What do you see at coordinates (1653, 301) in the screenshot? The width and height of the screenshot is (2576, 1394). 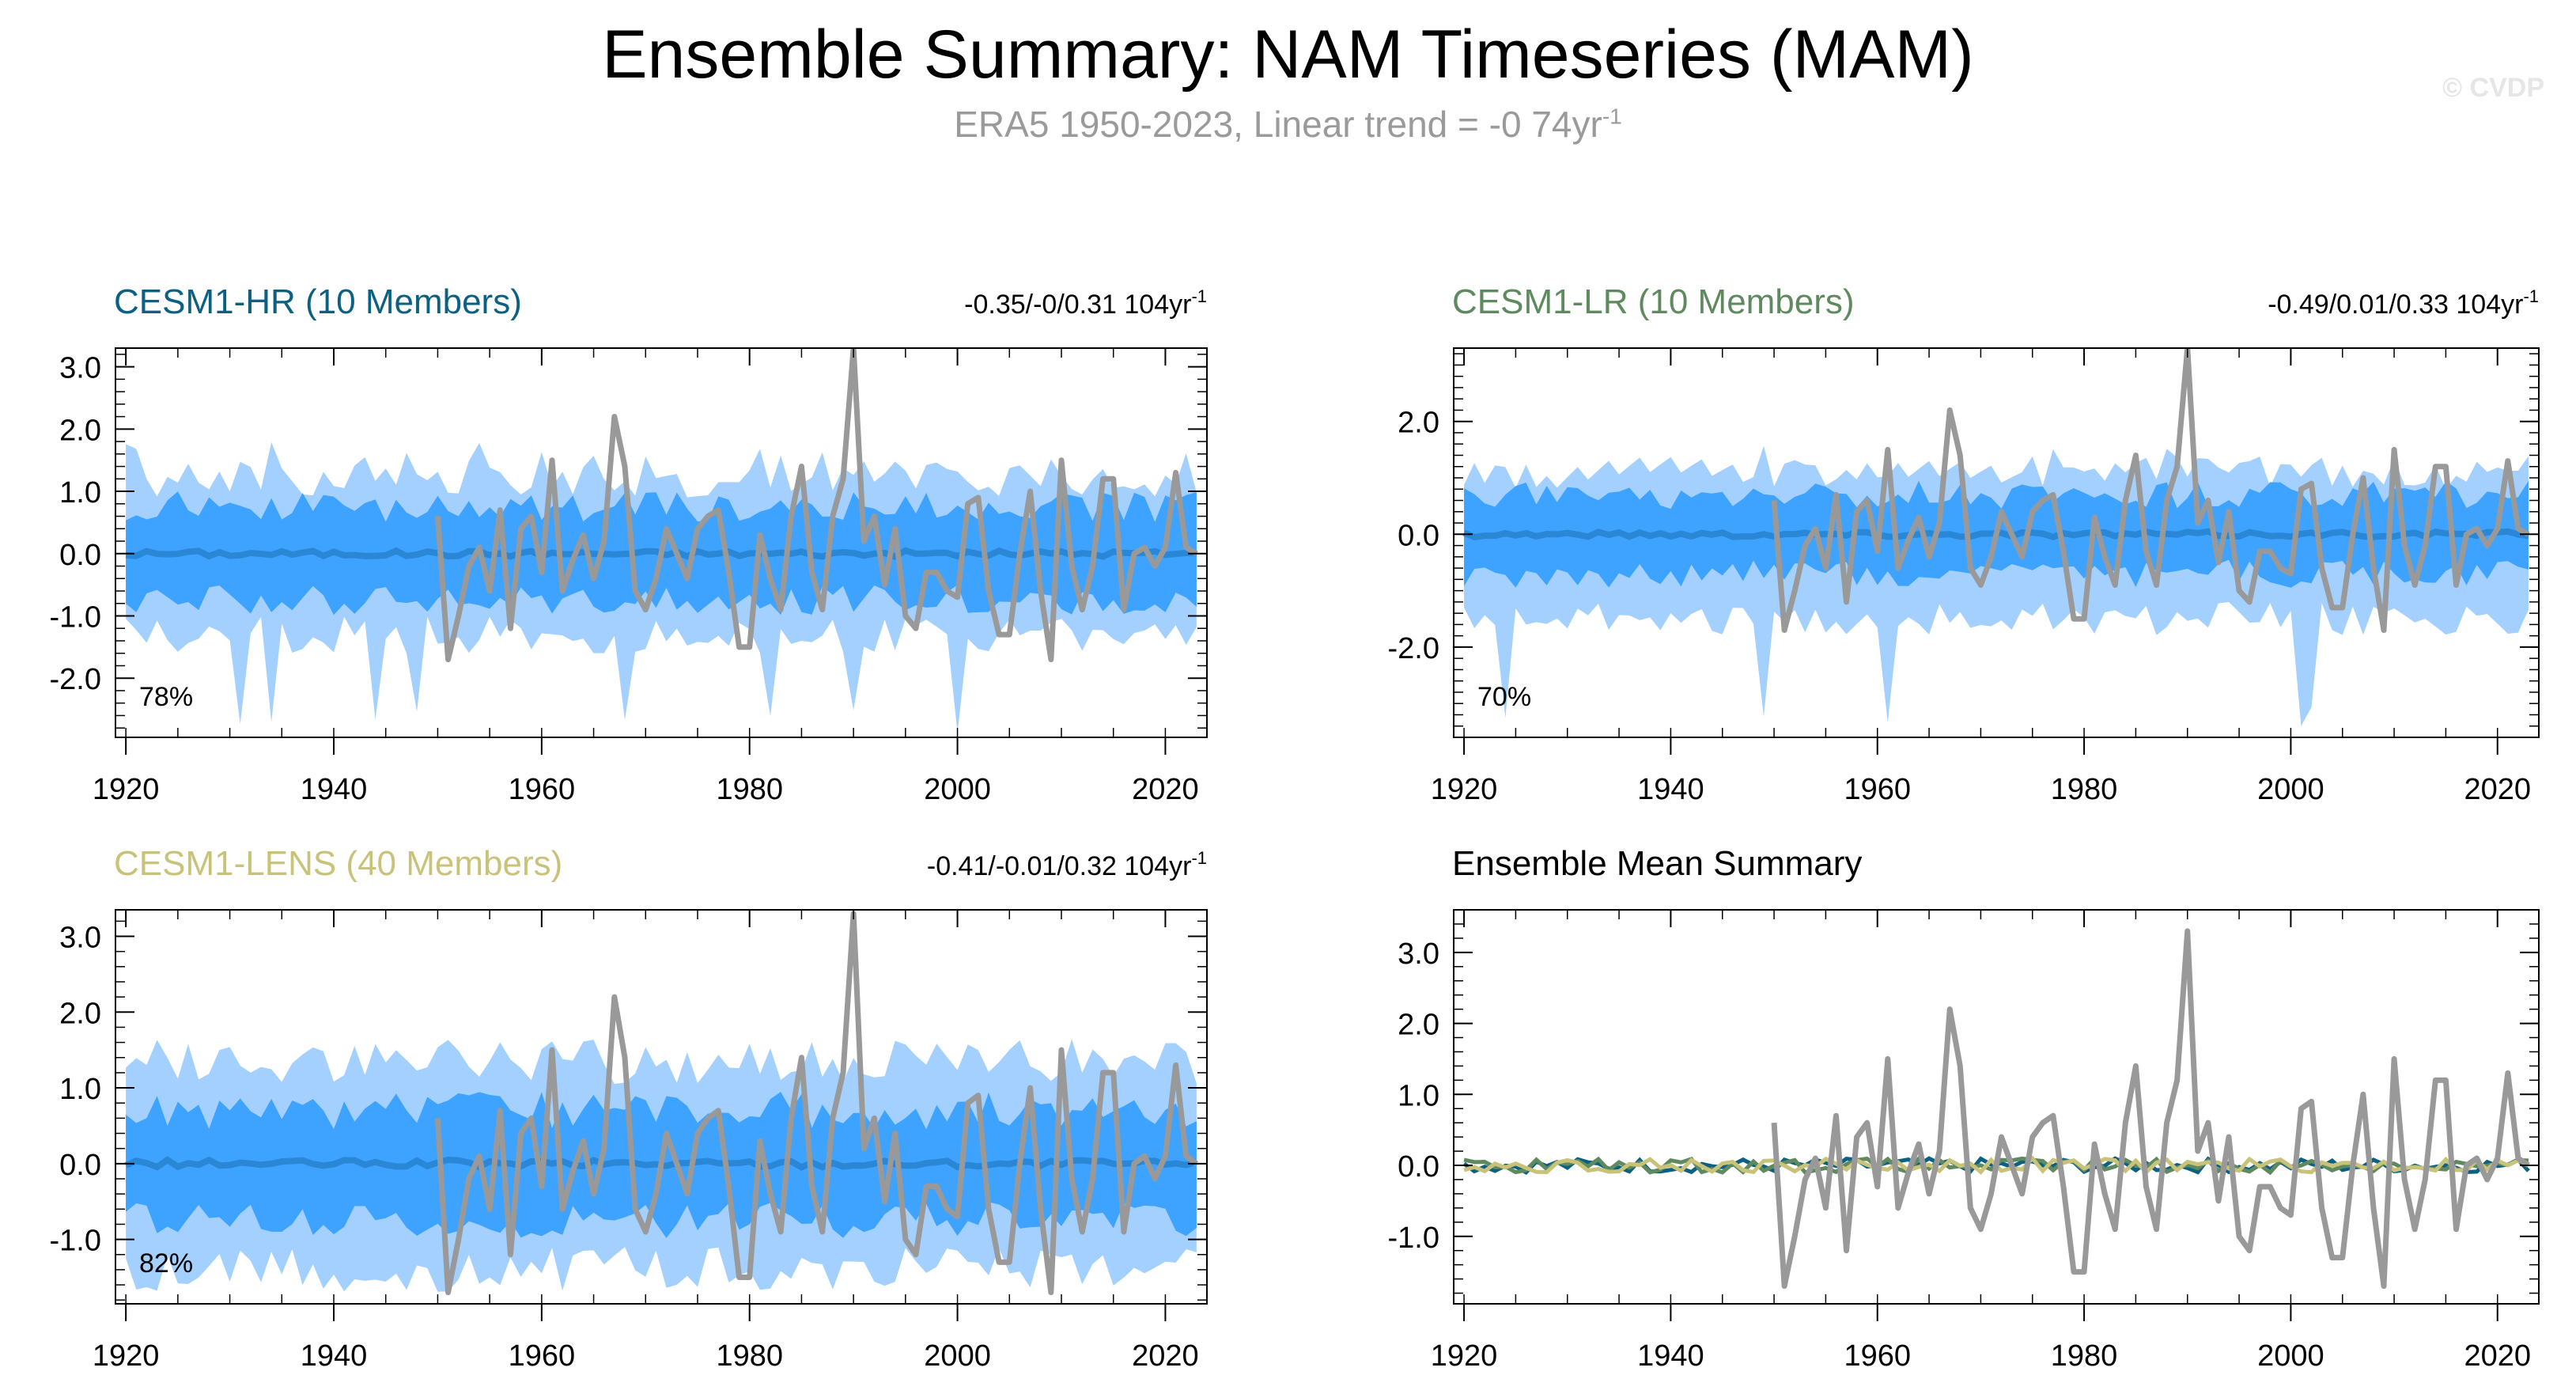 I see `panel-title: CESM1-LR (10 Members)` at bounding box center [1653, 301].